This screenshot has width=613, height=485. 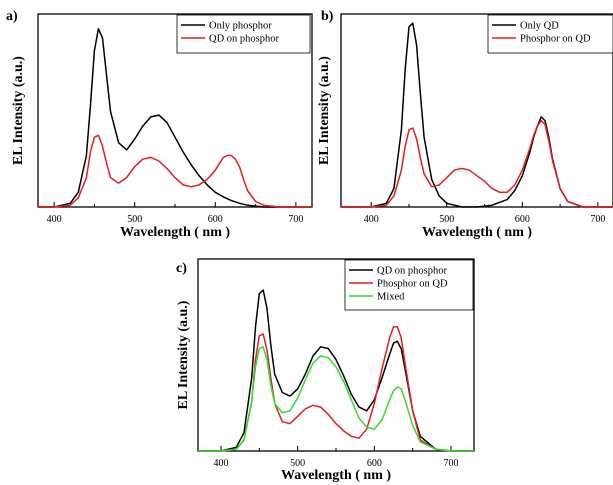 I want to click on series-line-qd-on-phosphor, so click(x=175, y=171).